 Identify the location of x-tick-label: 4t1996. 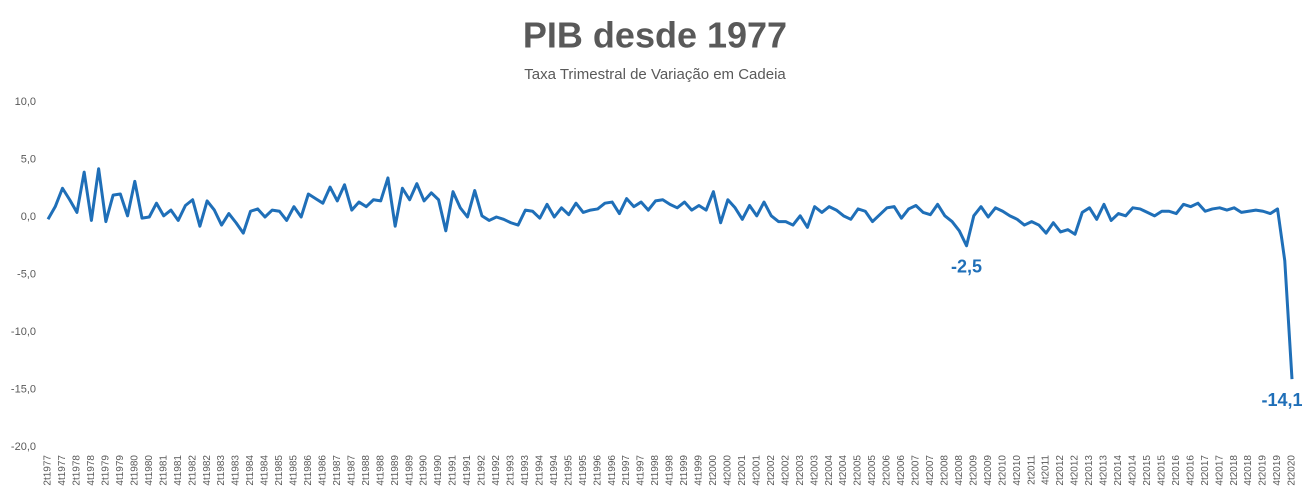
(612, 470).